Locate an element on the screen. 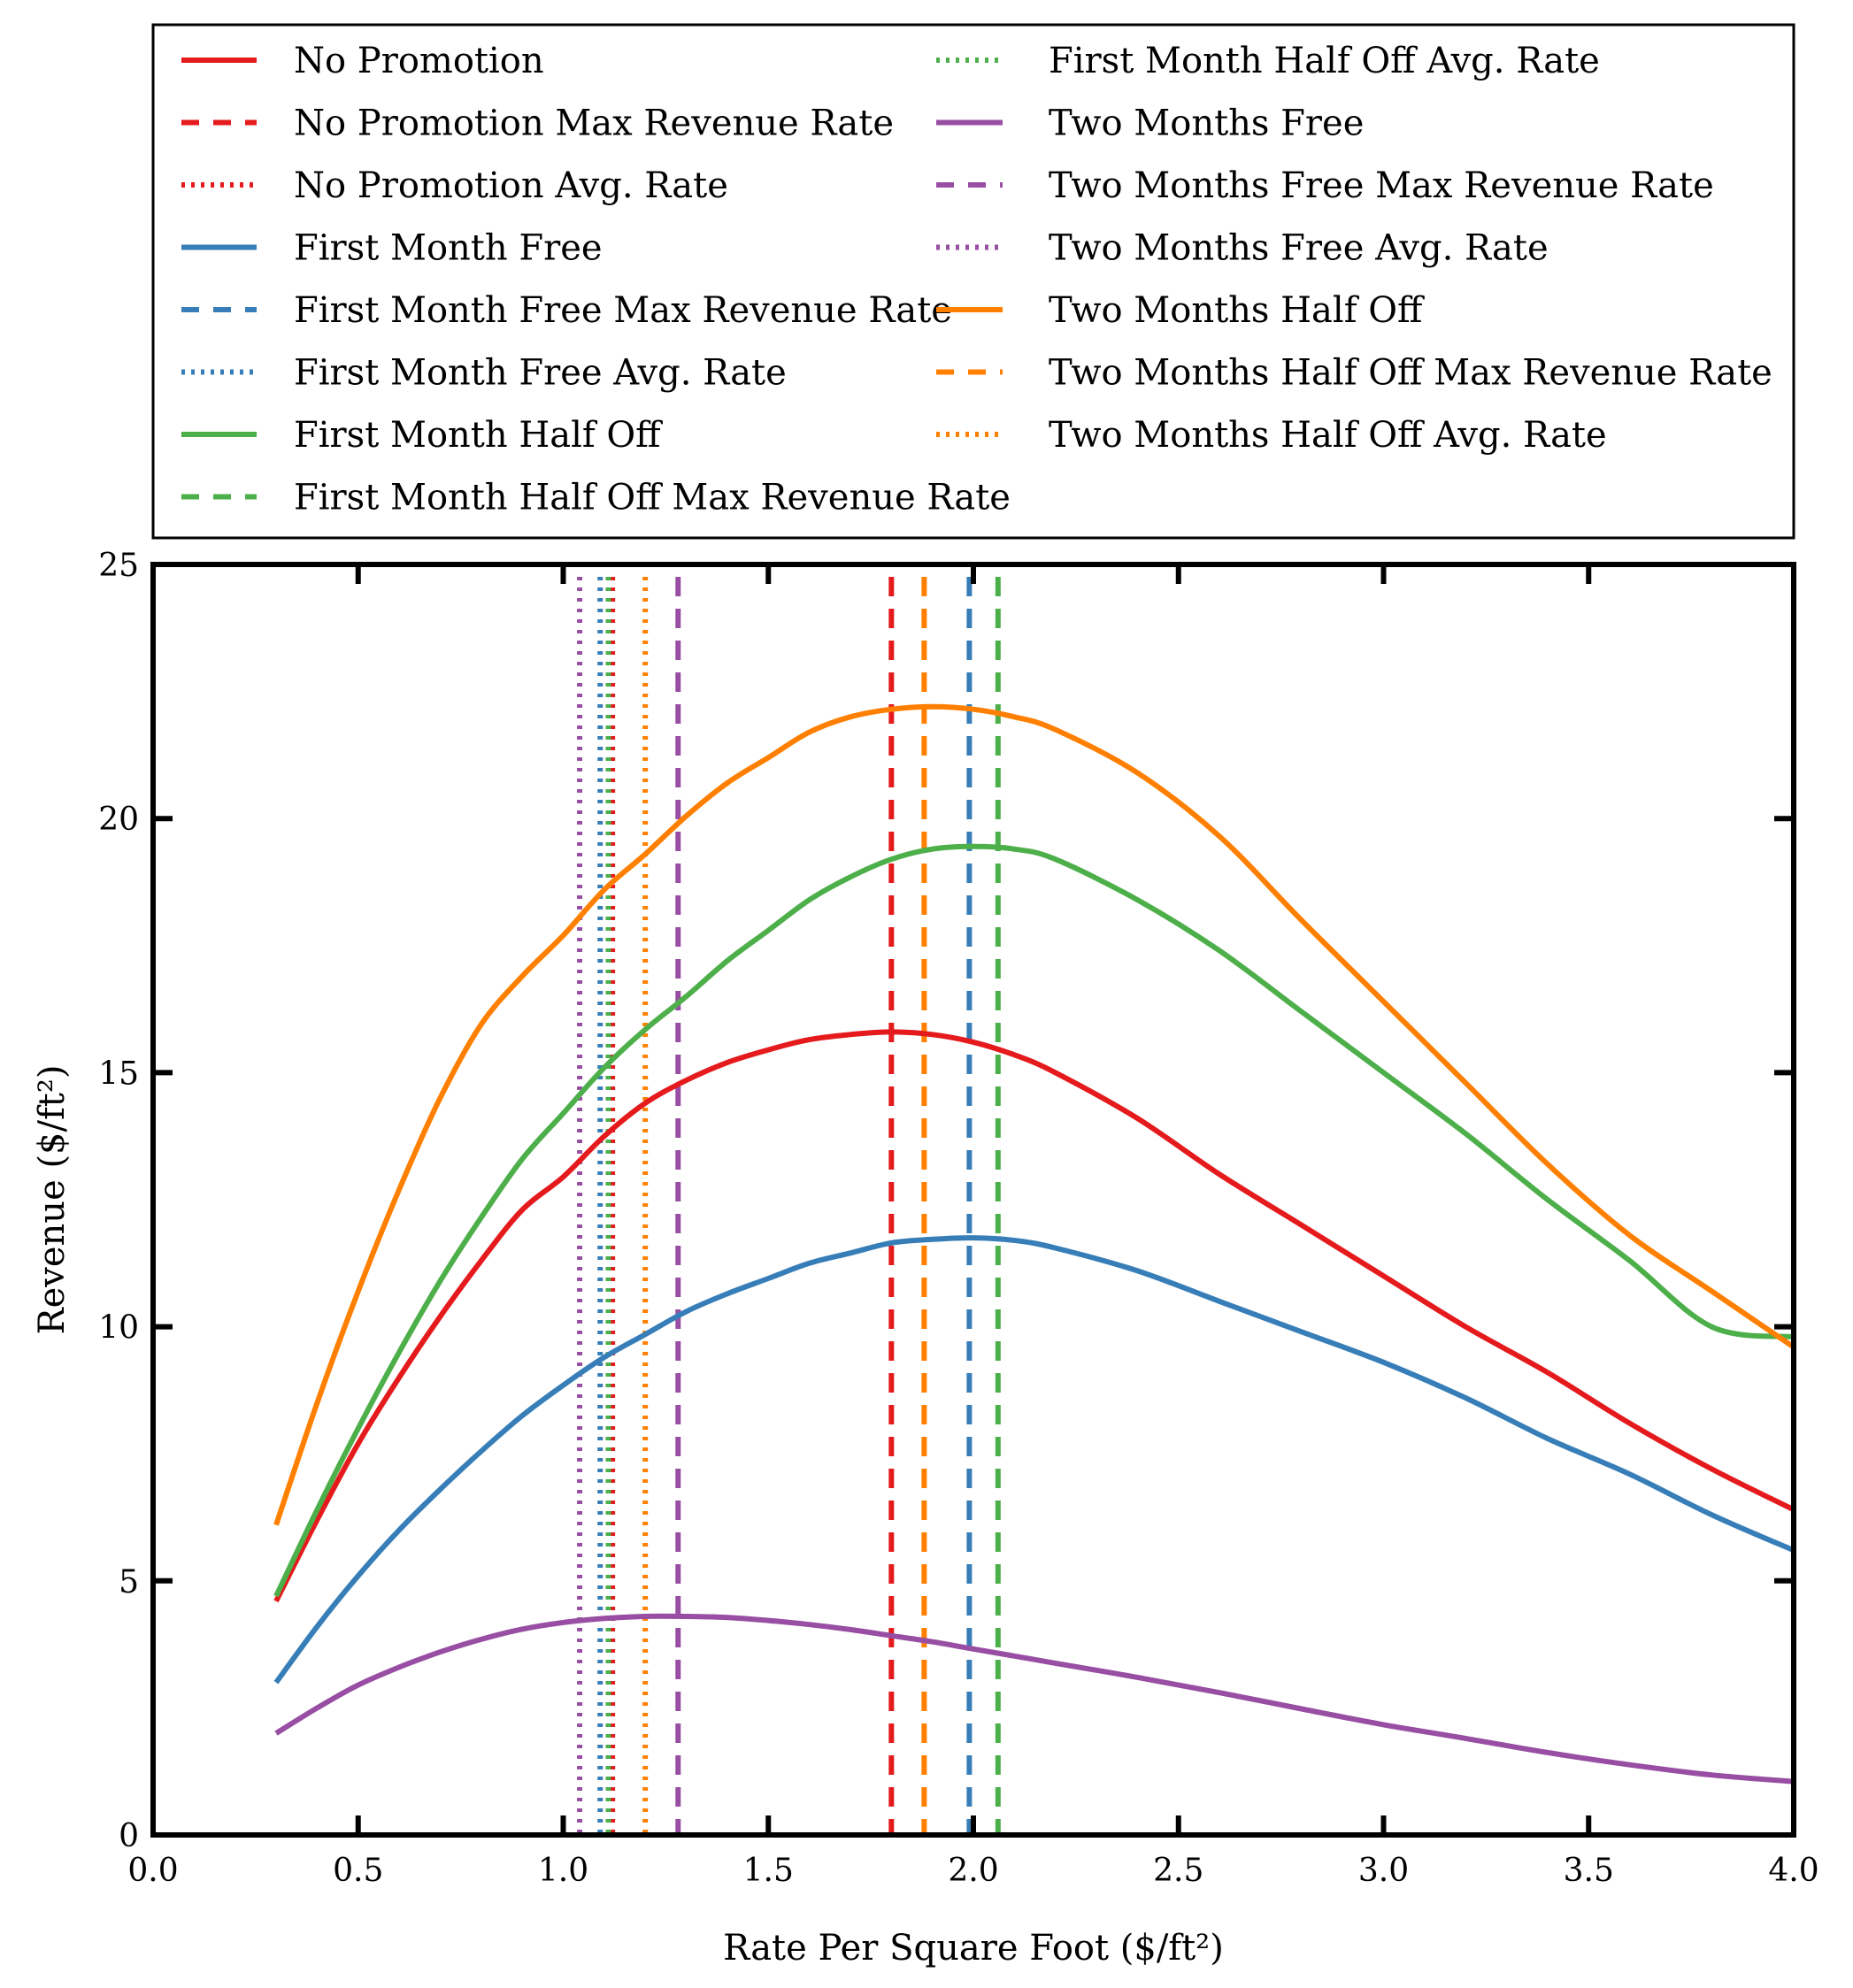 The height and width of the screenshot is (1988, 1853). y-tick-label: 20 is located at coordinates (119, 820).